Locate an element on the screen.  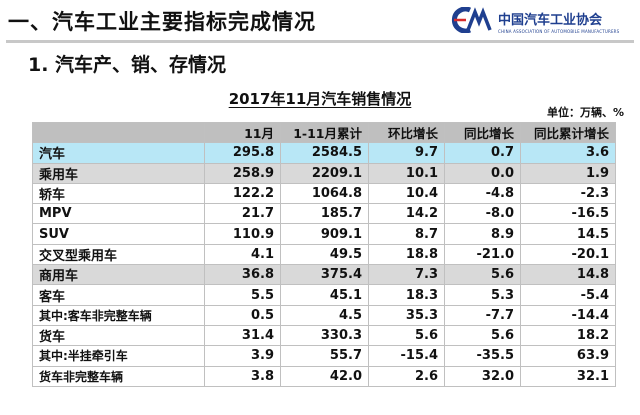
table-cell: 18.8 is located at coordinates (406, 254).